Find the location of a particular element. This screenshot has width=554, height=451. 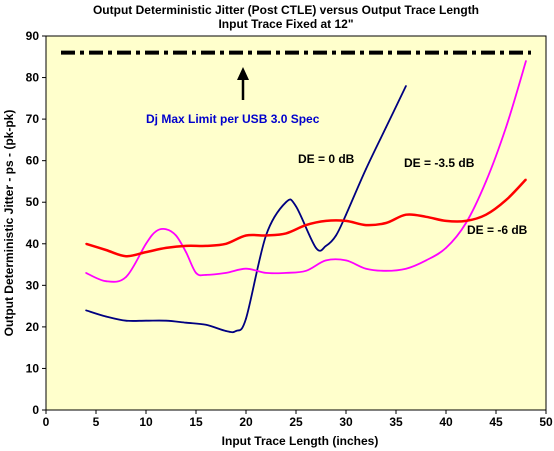

x-tick-label: 5 is located at coordinates (96, 422).